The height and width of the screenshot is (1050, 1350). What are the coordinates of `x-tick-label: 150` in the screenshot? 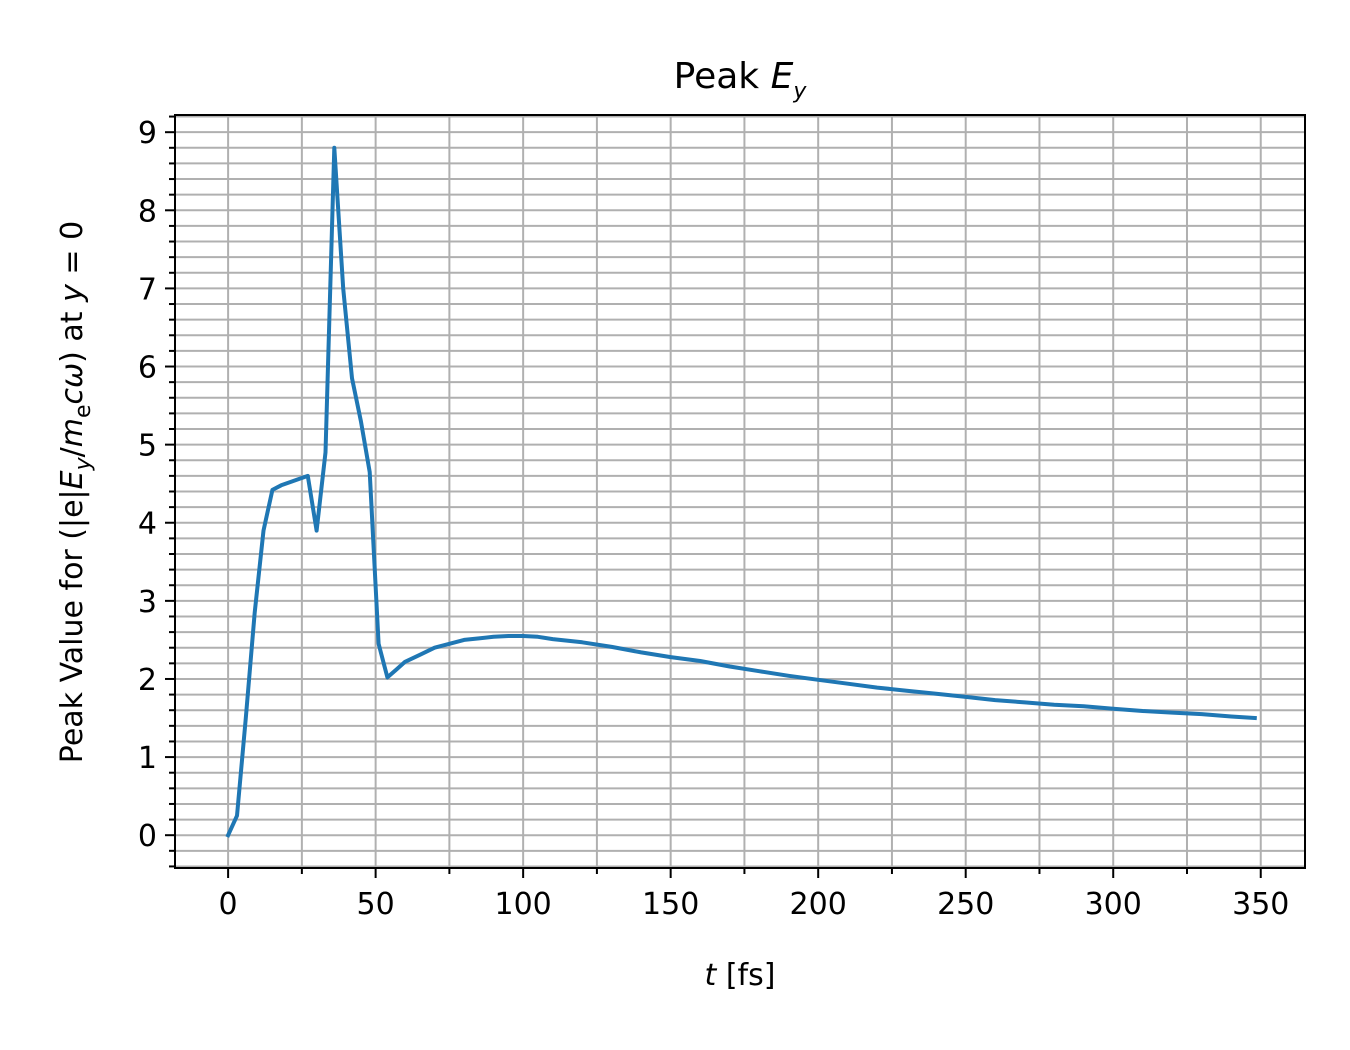 It's located at (670, 904).